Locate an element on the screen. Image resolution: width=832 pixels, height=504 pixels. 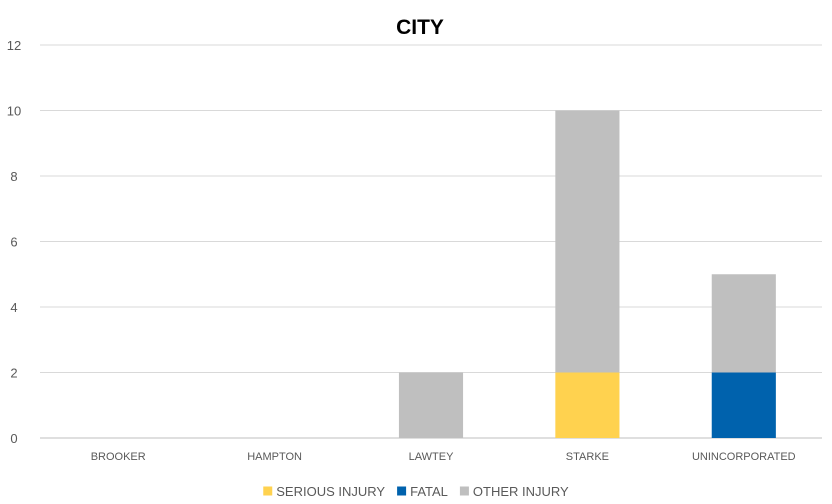
x-category-label: BROOKER is located at coordinates (118, 457).